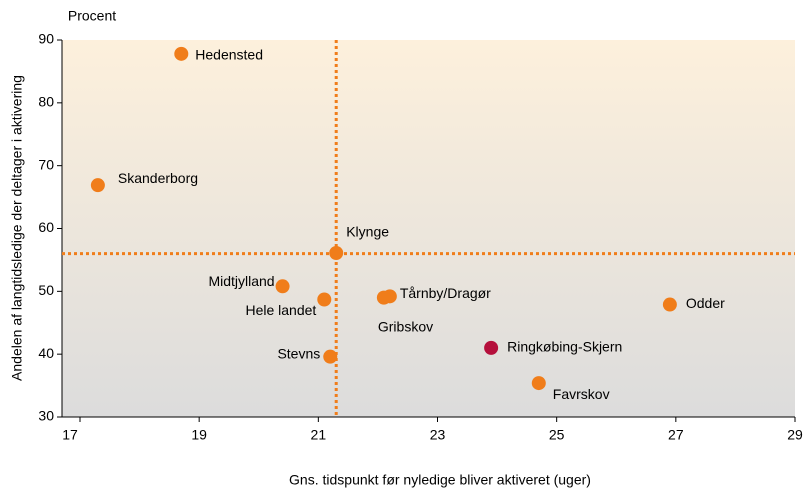 The width and height of the screenshot is (803, 493). What do you see at coordinates (199, 435) in the screenshot?
I see `x-tick-label: 19` at bounding box center [199, 435].